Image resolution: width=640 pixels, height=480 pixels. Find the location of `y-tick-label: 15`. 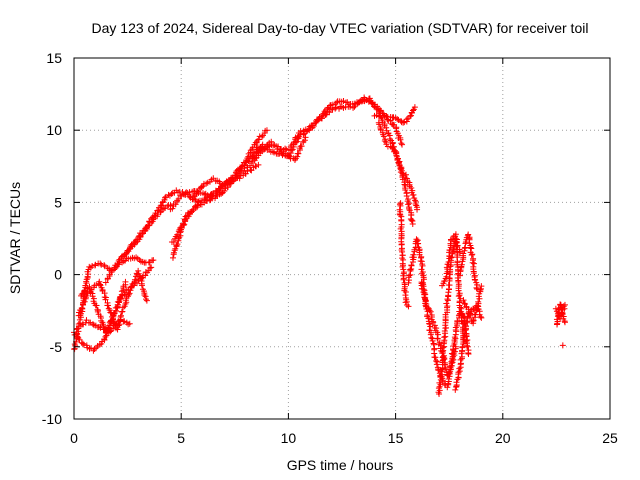

y-tick-label: 15 is located at coordinates (54, 58).